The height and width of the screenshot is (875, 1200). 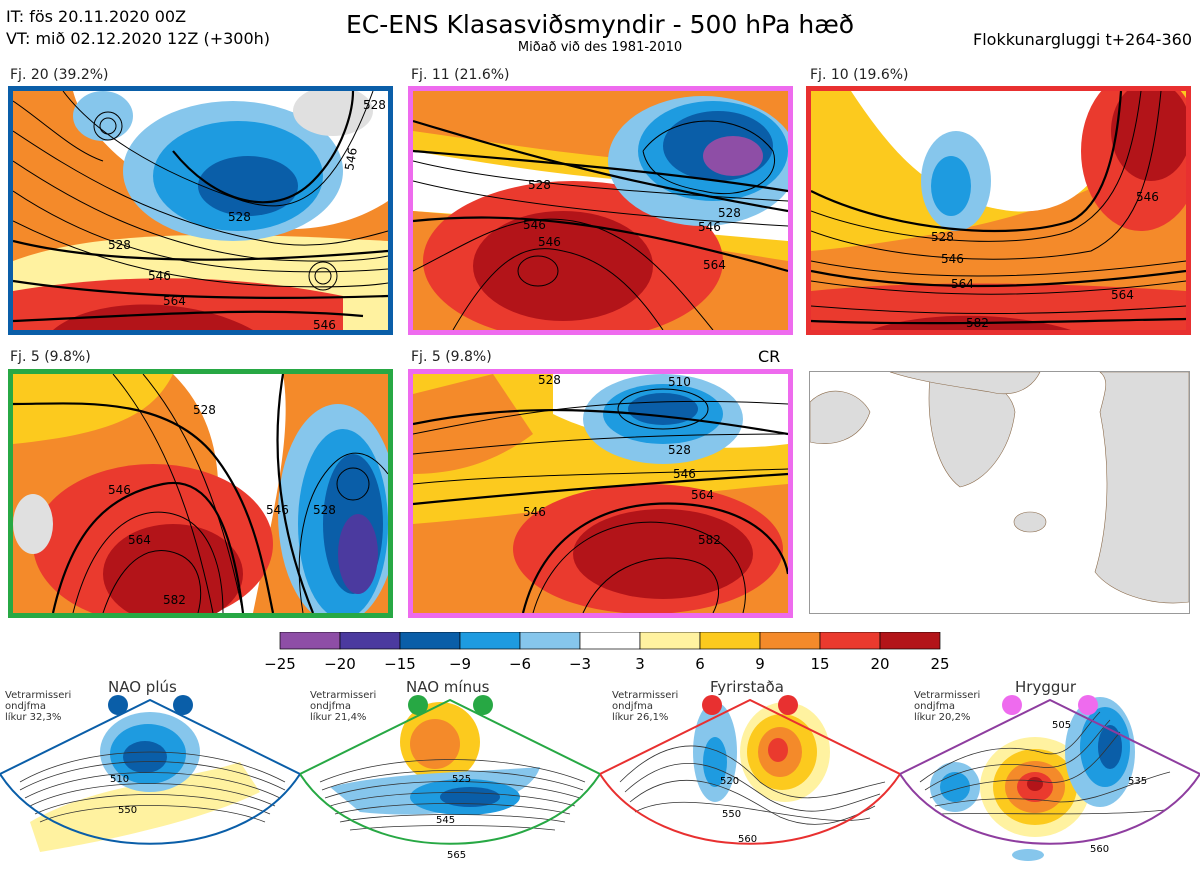 What do you see at coordinates (400, 664) in the screenshot?
I see `colorbar-tick-label: −15` at bounding box center [400, 664].